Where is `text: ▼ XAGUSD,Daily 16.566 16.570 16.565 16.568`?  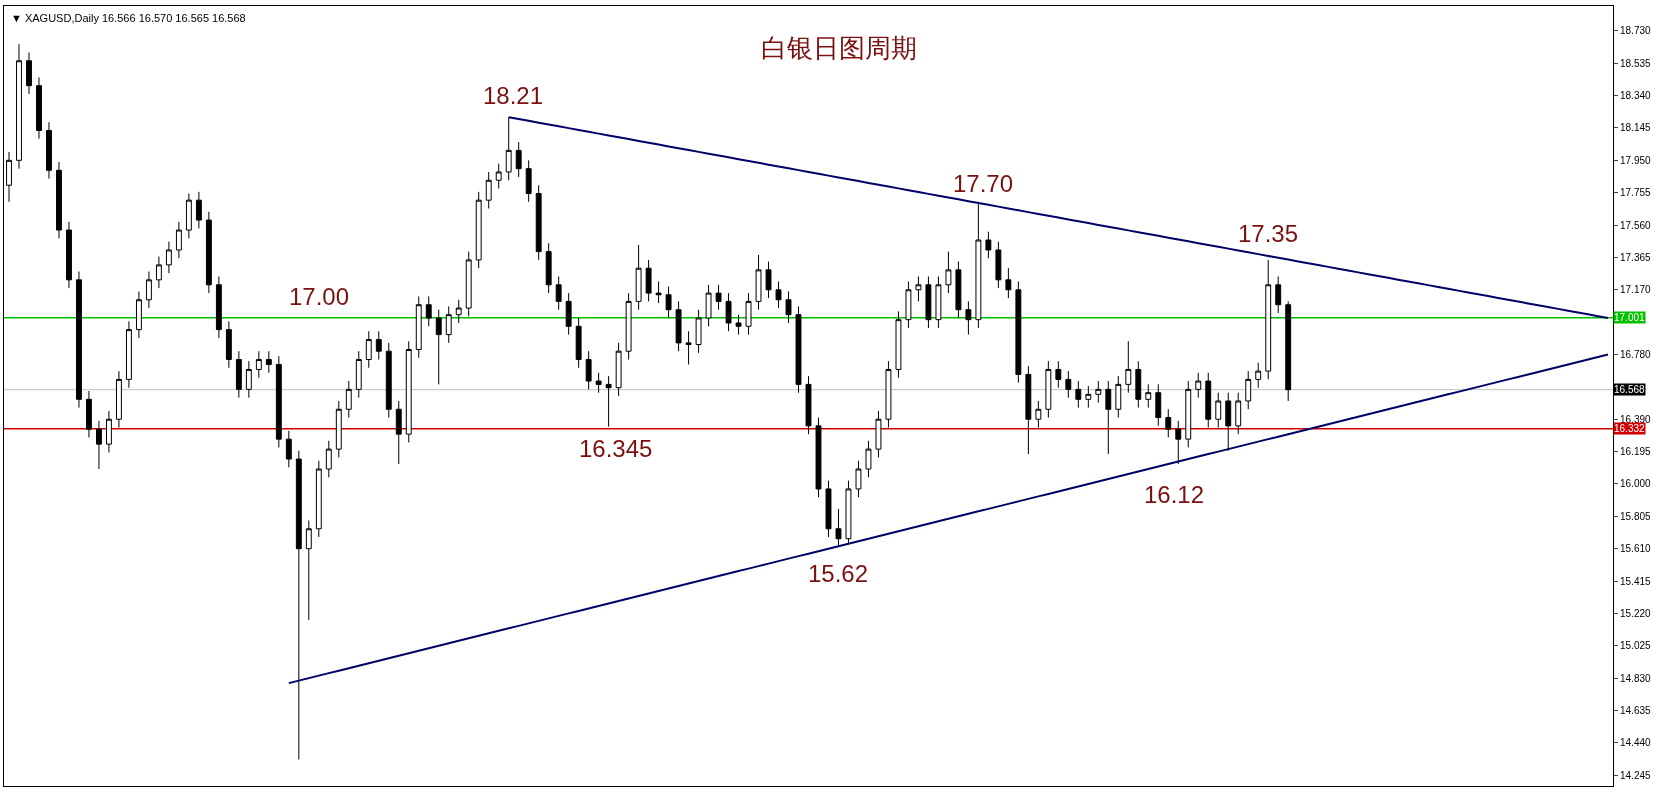 text: ▼ XAGUSD,Daily 16.566 16.570 16.565 16.568 is located at coordinates (128, 18).